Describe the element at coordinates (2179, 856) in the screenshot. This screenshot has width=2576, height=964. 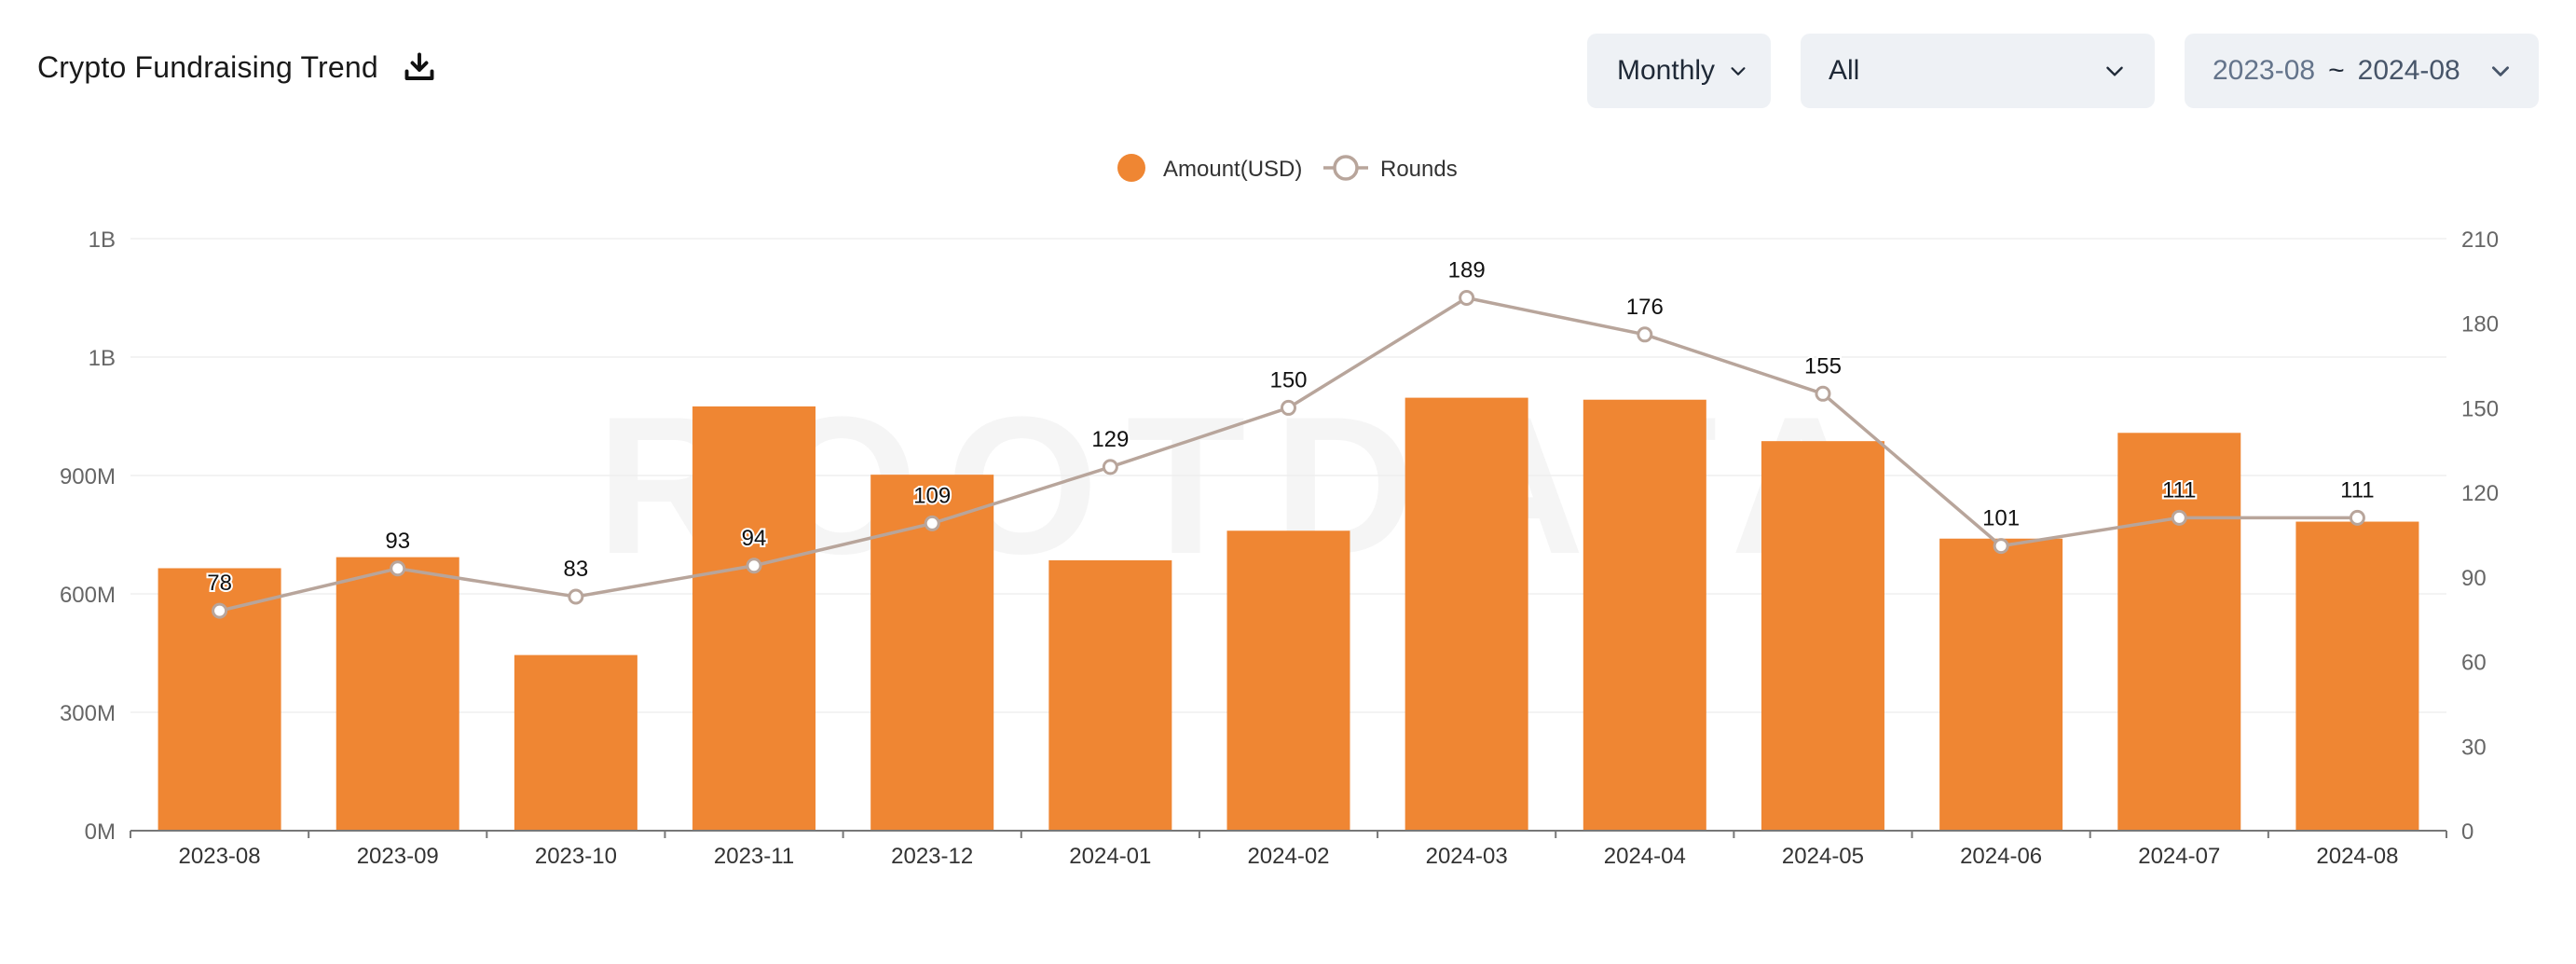
I see `x-tick-label: 2024-07` at that location.